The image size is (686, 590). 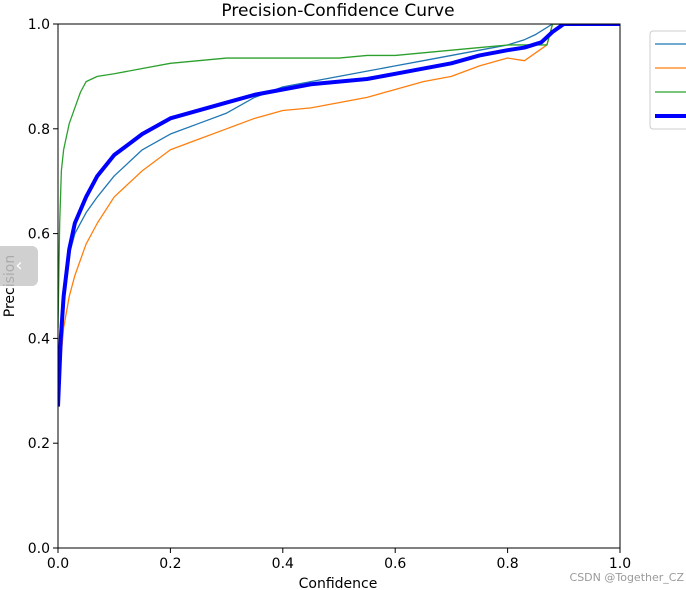 I want to click on x-tick-label: 0.4, so click(x=283, y=564).